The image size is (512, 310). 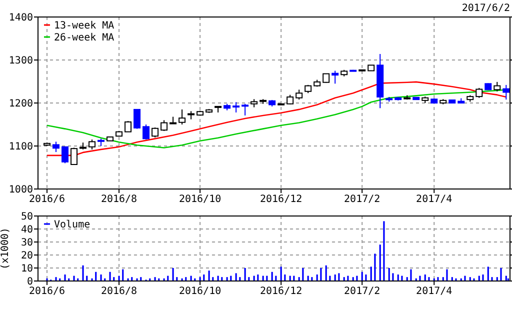 I want to click on y-tick-label: 20, so click(x=26, y=256).